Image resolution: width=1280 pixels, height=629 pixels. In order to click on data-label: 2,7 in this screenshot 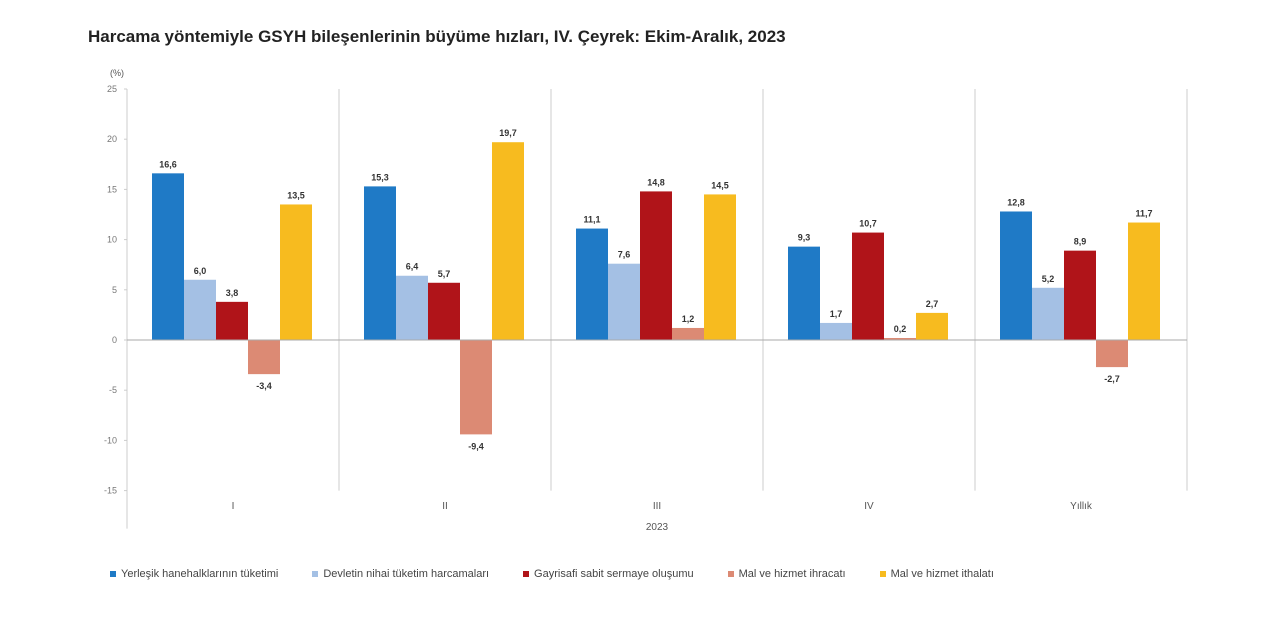, I will do `click(932, 304)`.